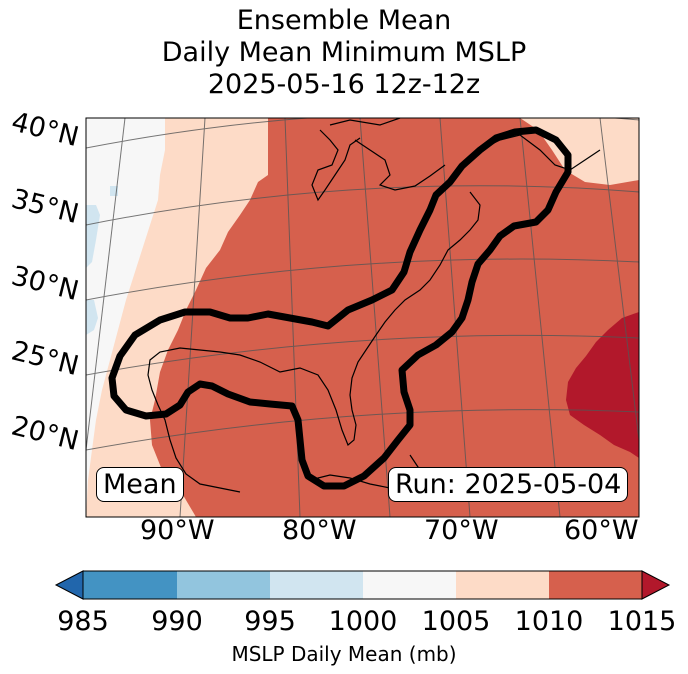  What do you see at coordinates (642, 621) in the screenshot?
I see `colorbar-tick-1015: 1015` at bounding box center [642, 621].